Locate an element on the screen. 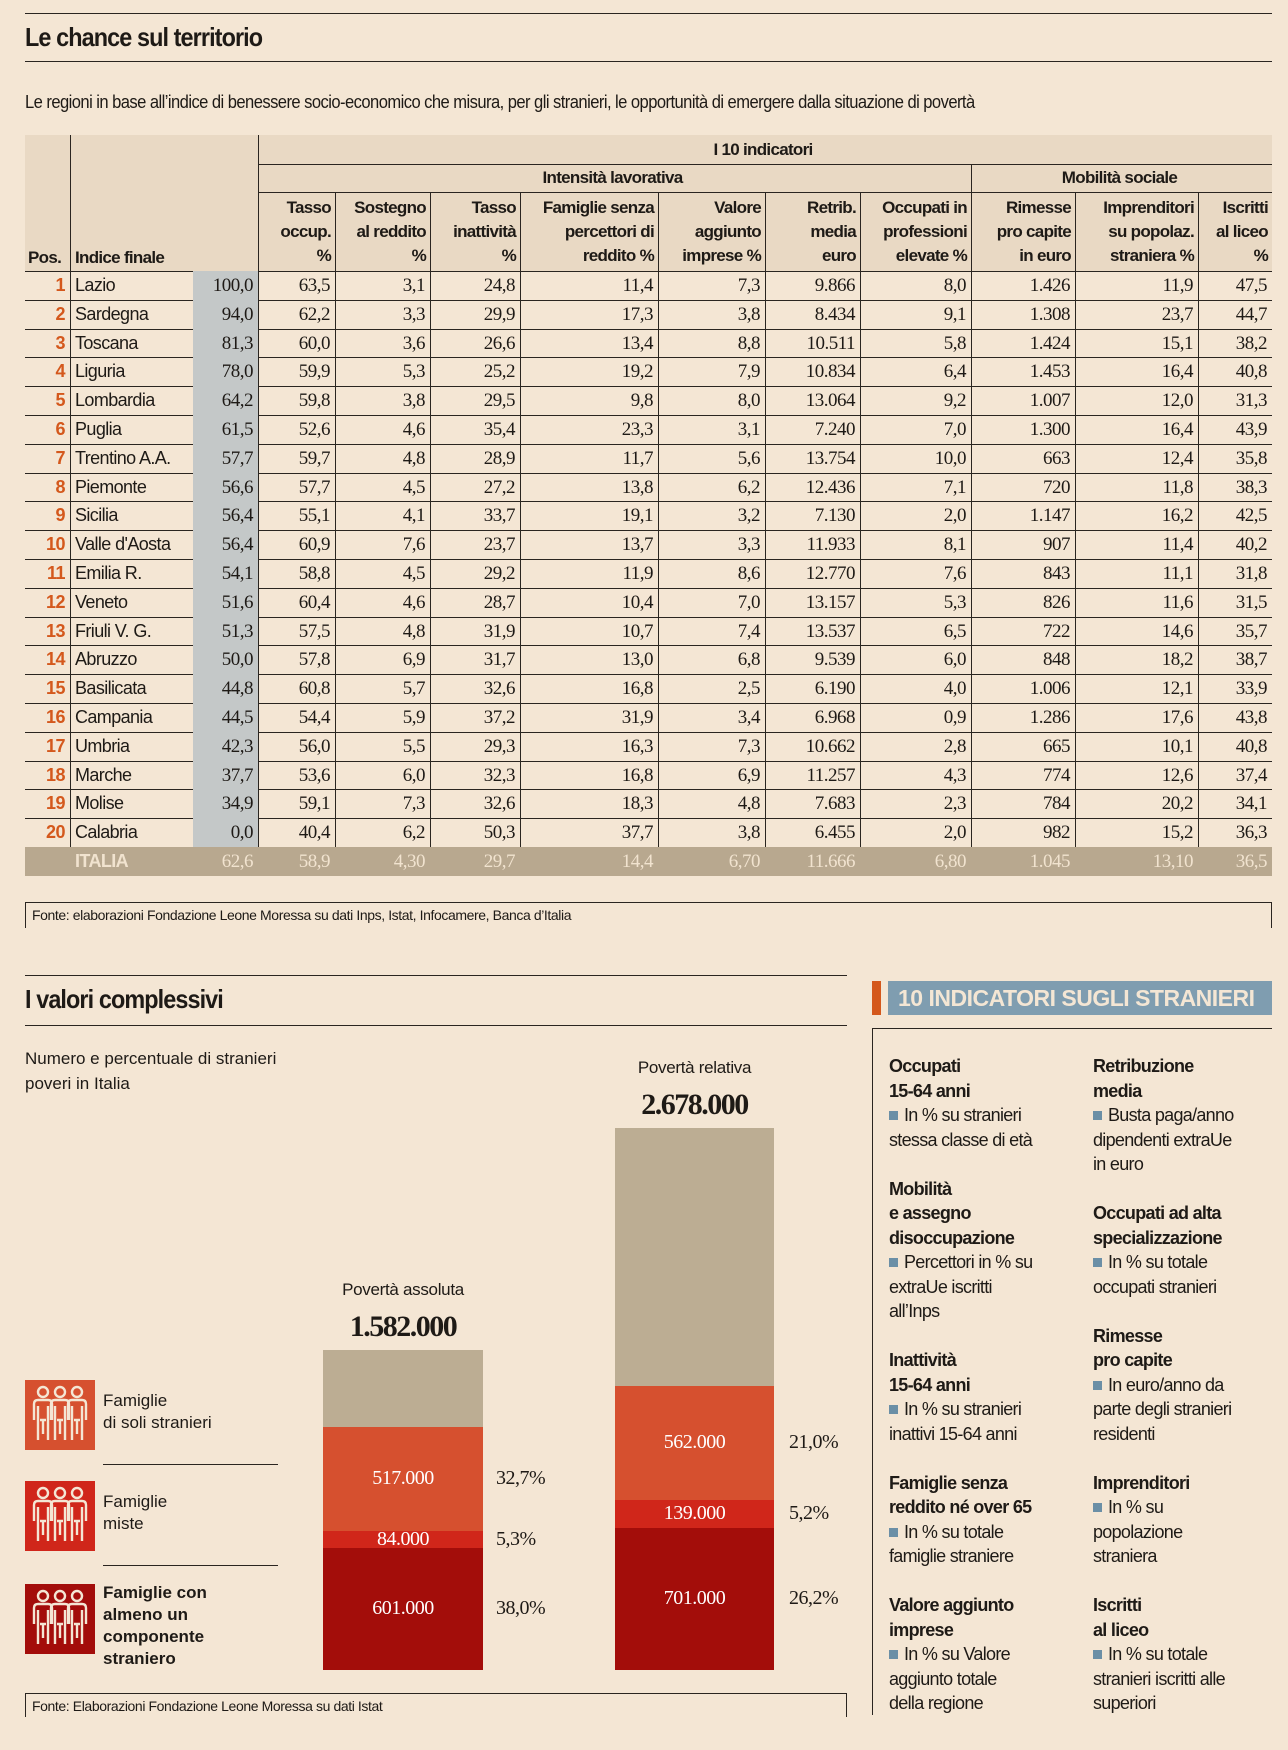 The image size is (1288, 1750). final-index: 0,0 is located at coordinates (225, 832).